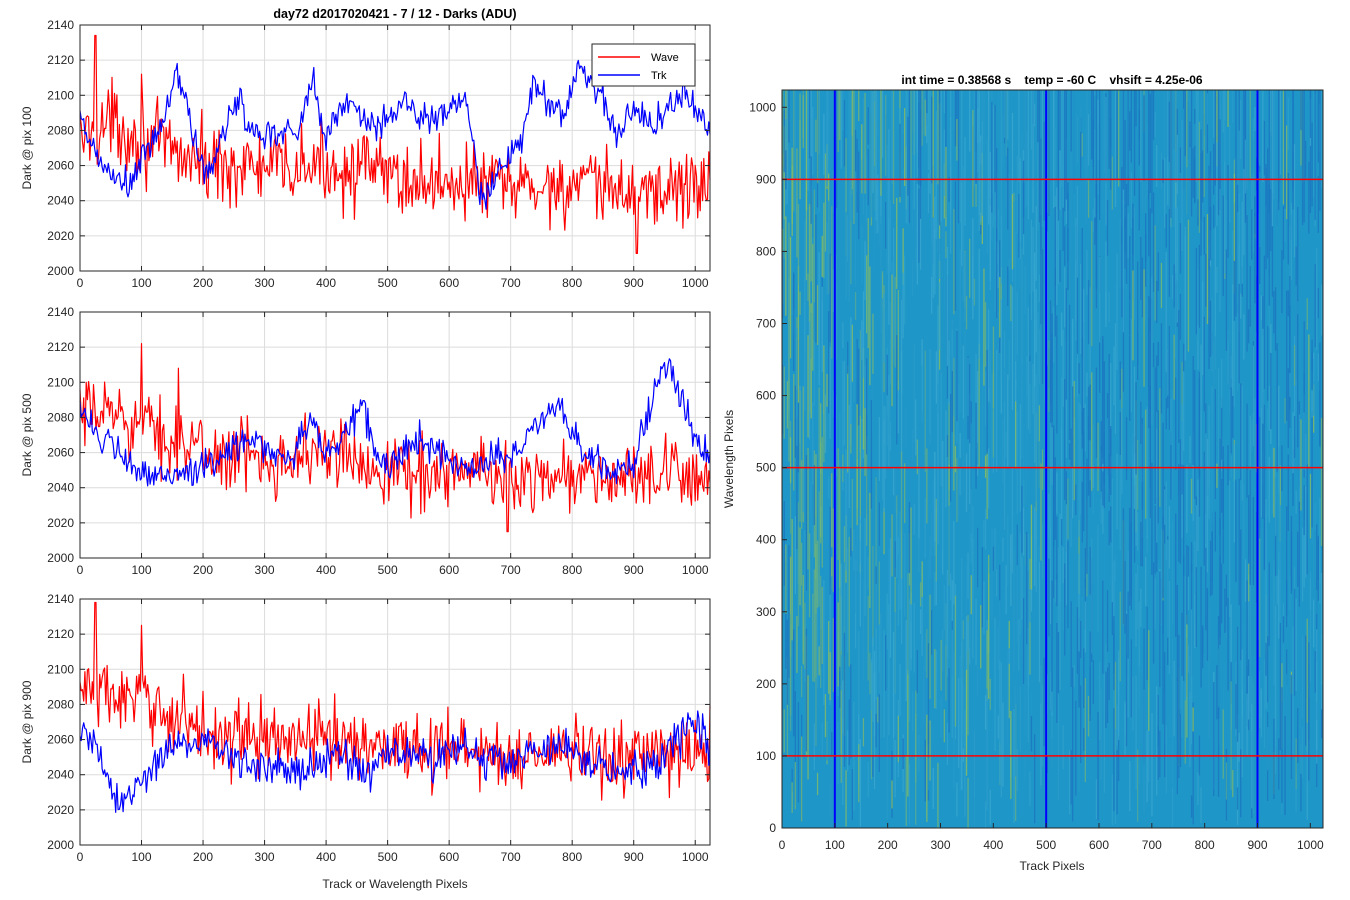 The image size is (1350, 900). What do you see at coordinates (60, 382) in the screenshot?
I see `ytick-label: 2100` at bounding box center [60, 382].